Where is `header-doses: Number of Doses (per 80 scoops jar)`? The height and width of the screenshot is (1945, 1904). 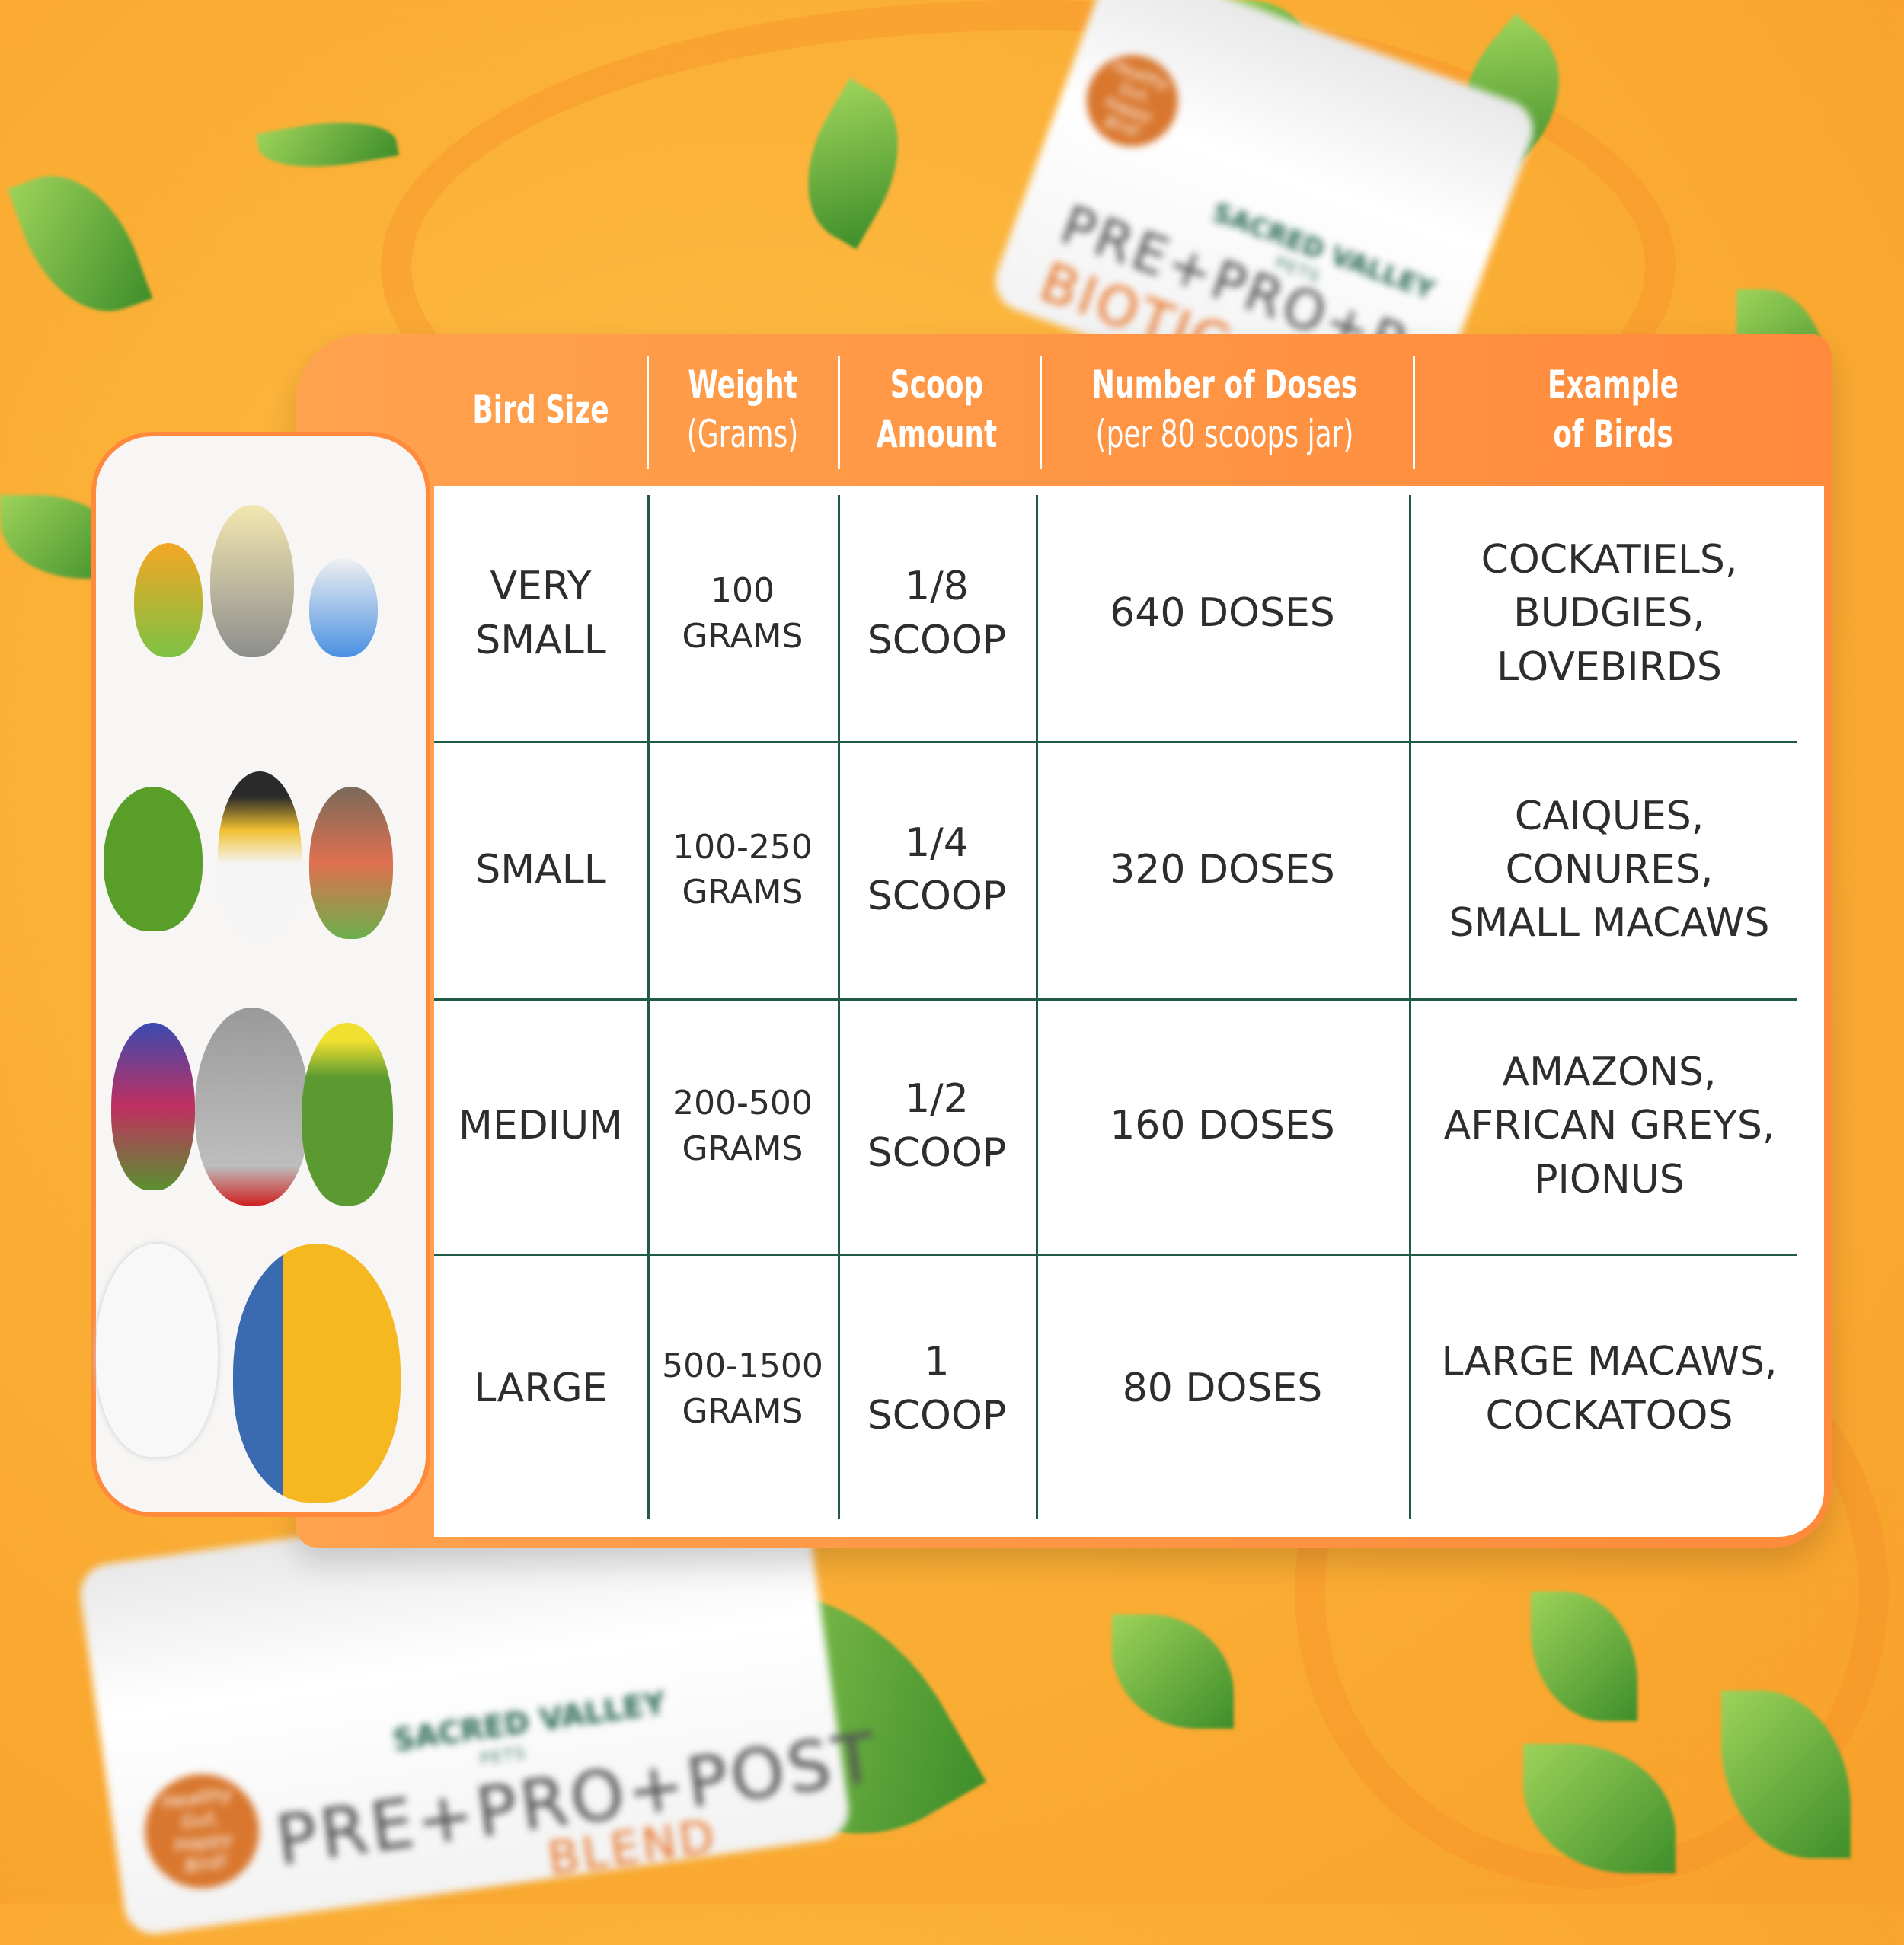
header-doses: Number of Doses (per 80 scoops jar) is located at coordinates (1224, 410).